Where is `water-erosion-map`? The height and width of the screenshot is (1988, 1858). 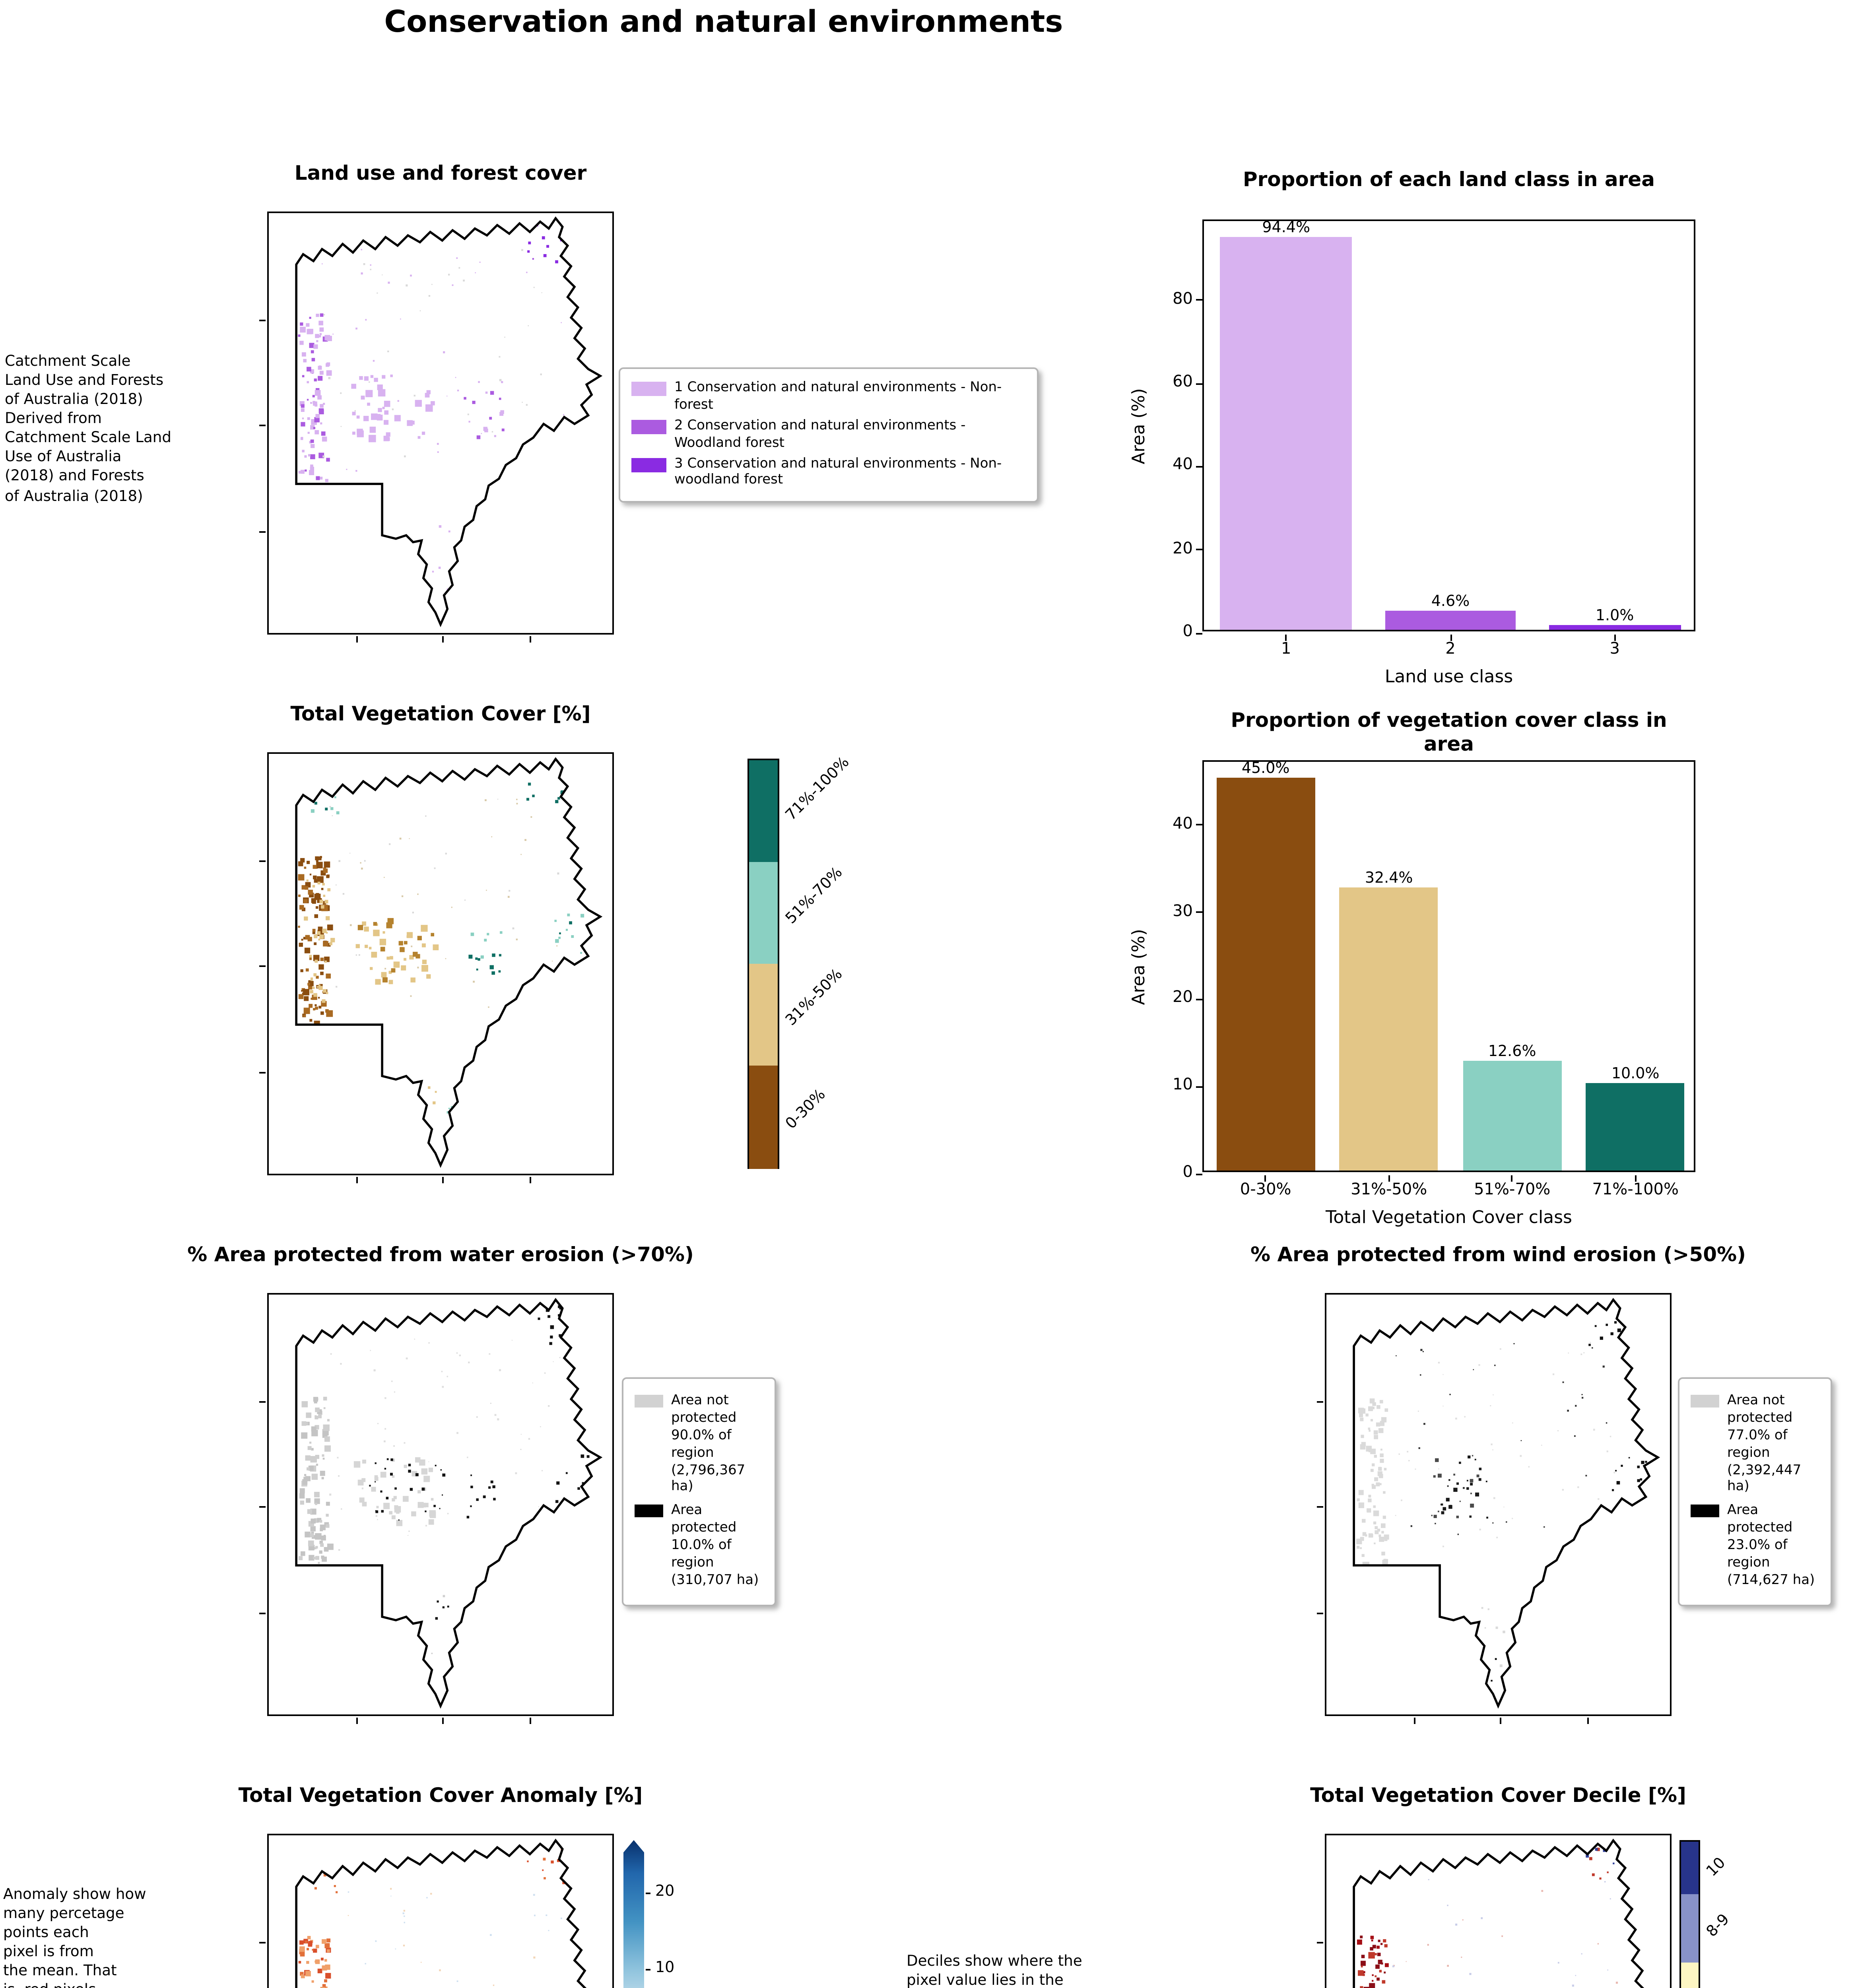
water-erosion-map is located at coordinates (437, 1508).